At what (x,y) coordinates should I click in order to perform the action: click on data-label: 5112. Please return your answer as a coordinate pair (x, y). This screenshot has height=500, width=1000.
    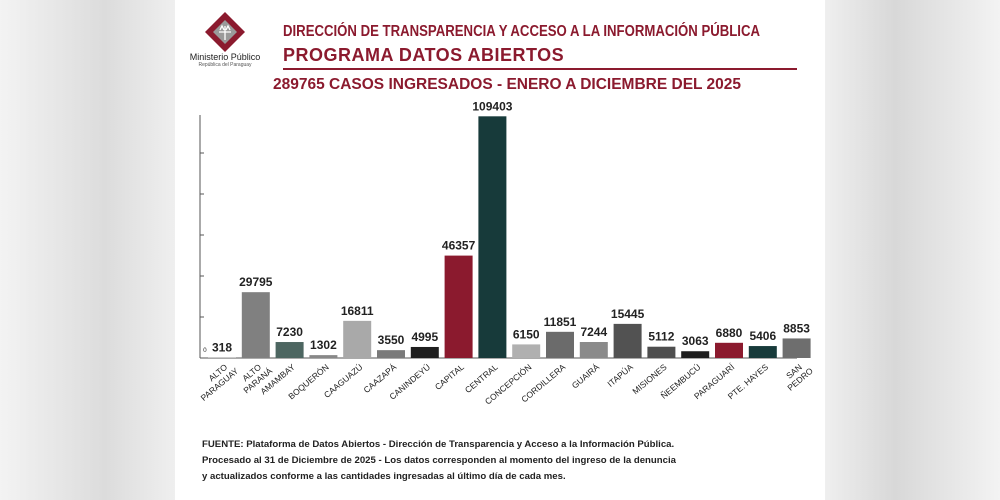
    Looking at the image, I should click on (661, 337).